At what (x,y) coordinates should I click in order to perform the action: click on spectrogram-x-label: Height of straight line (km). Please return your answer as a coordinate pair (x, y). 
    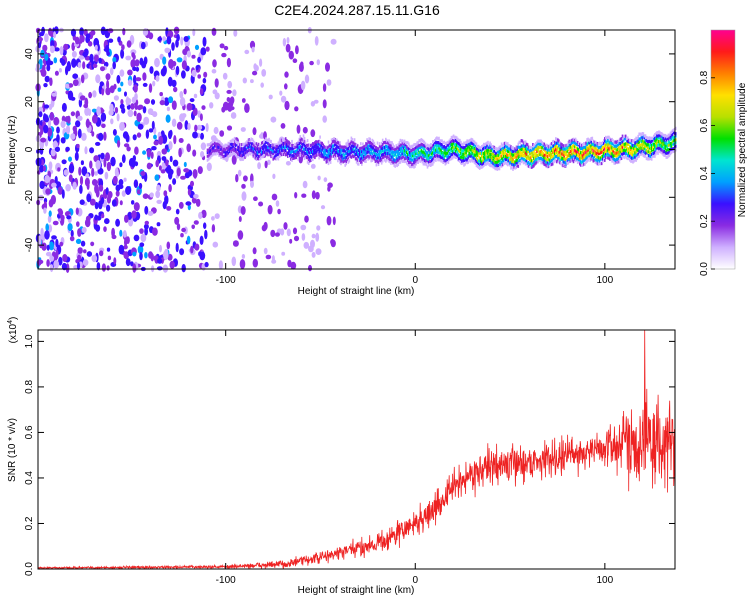
    Looking at the image, I should click on (356, 291).